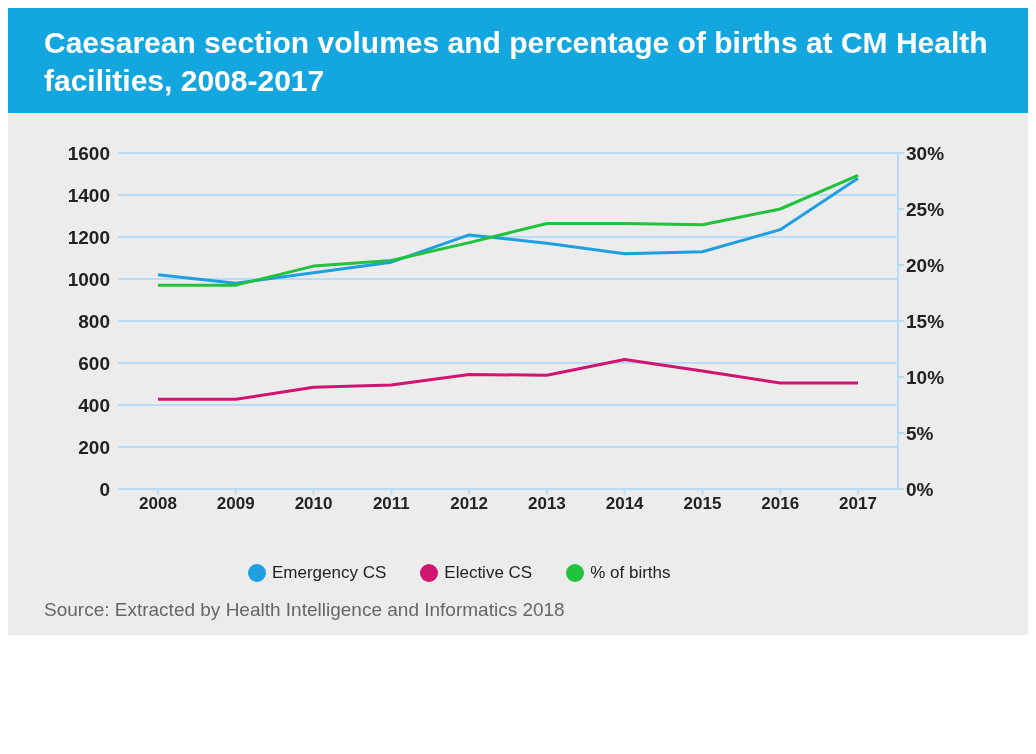 This screenshot has width=1036, height=754. What do you see at coordinates (546, 504) in the screenshot?
I see `x-tick-label: 2013` at bounding box center [546, 504].